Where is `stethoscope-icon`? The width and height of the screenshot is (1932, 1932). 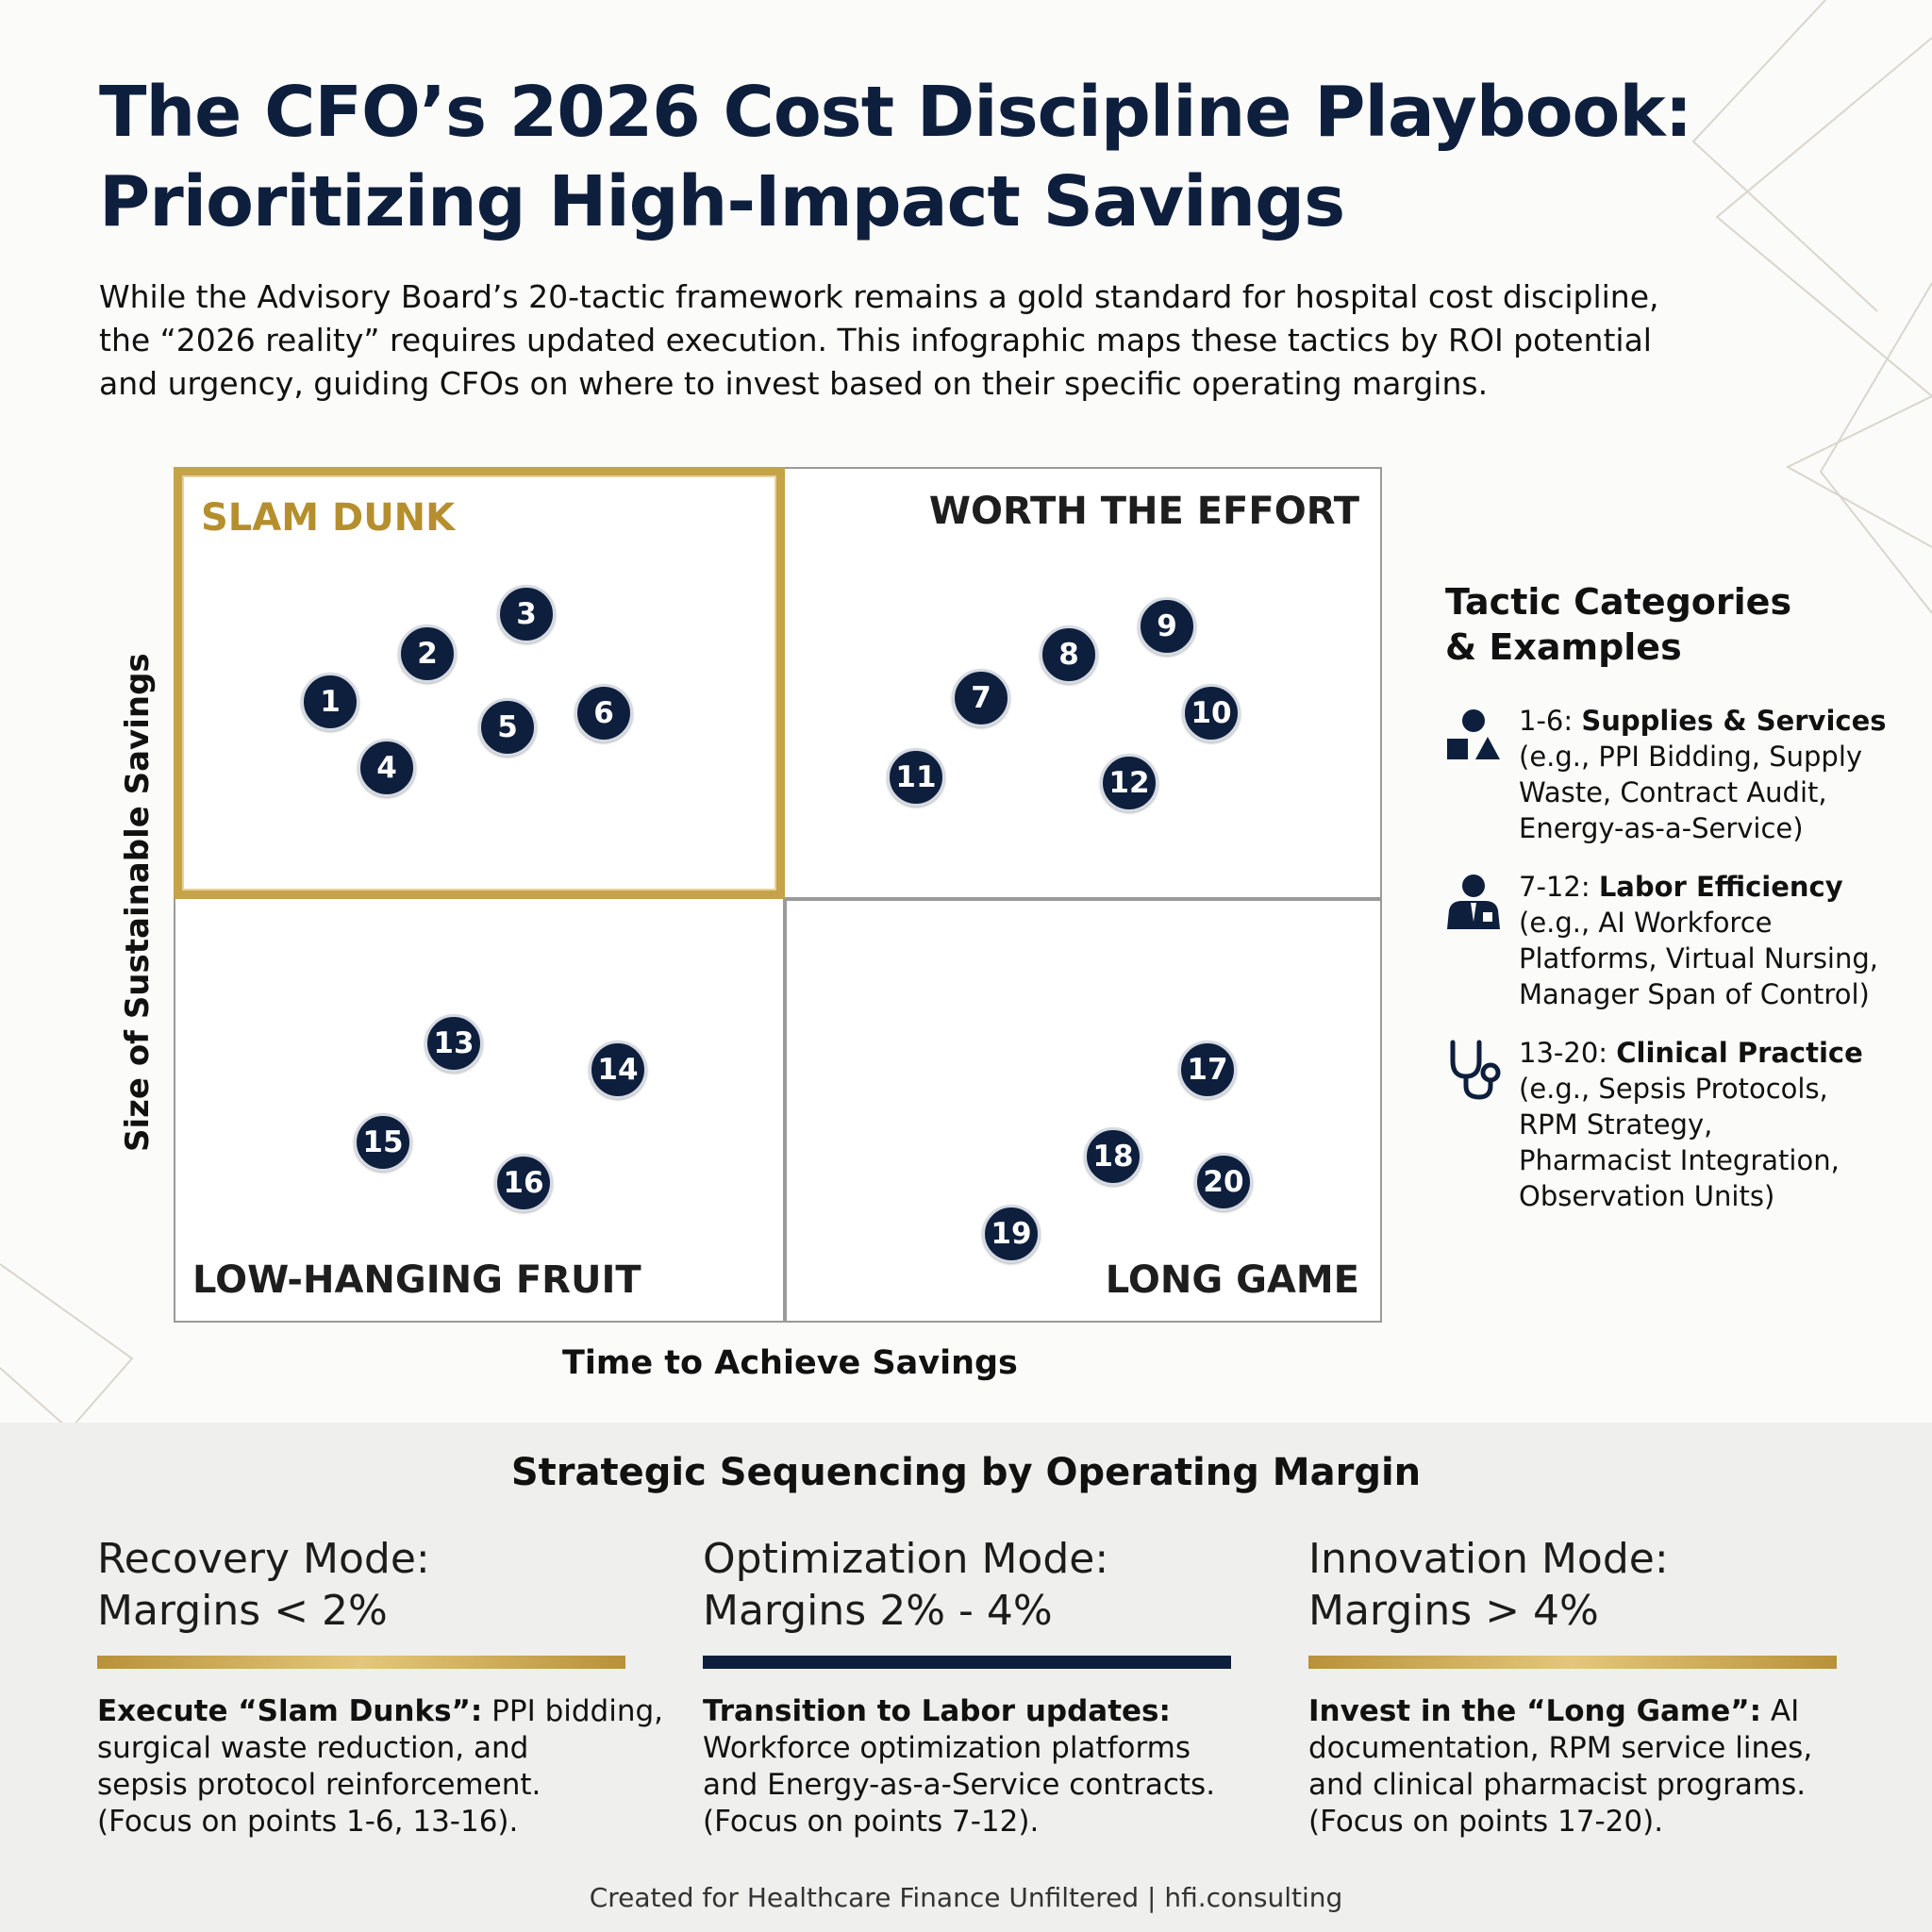 stethoscope-icon is located at coordinates (1476, 1070).